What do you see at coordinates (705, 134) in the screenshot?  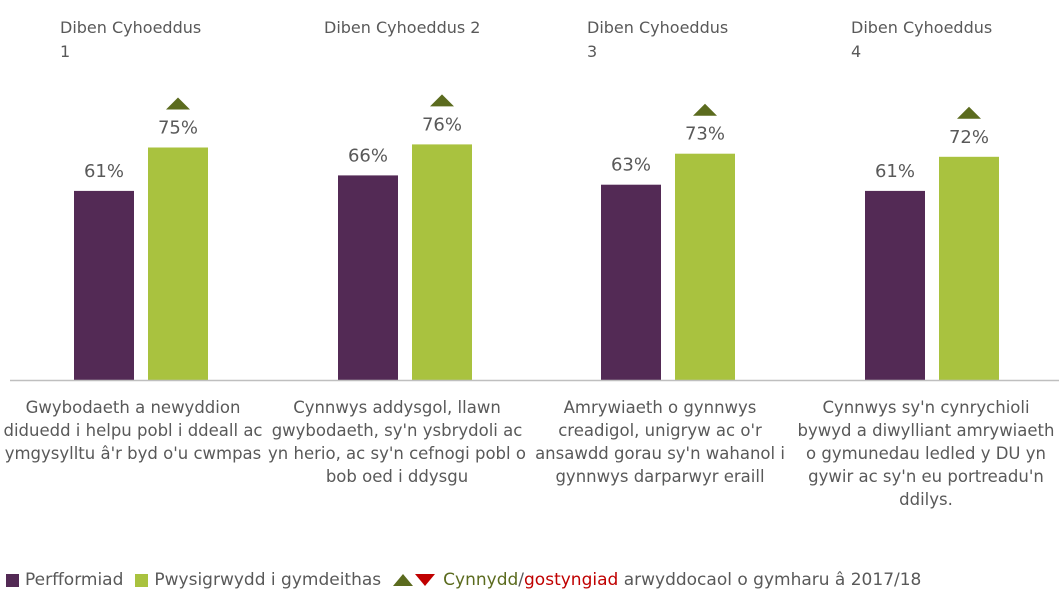 I see `data-label-importance-3: 73%` at bounding box center [705, 134].